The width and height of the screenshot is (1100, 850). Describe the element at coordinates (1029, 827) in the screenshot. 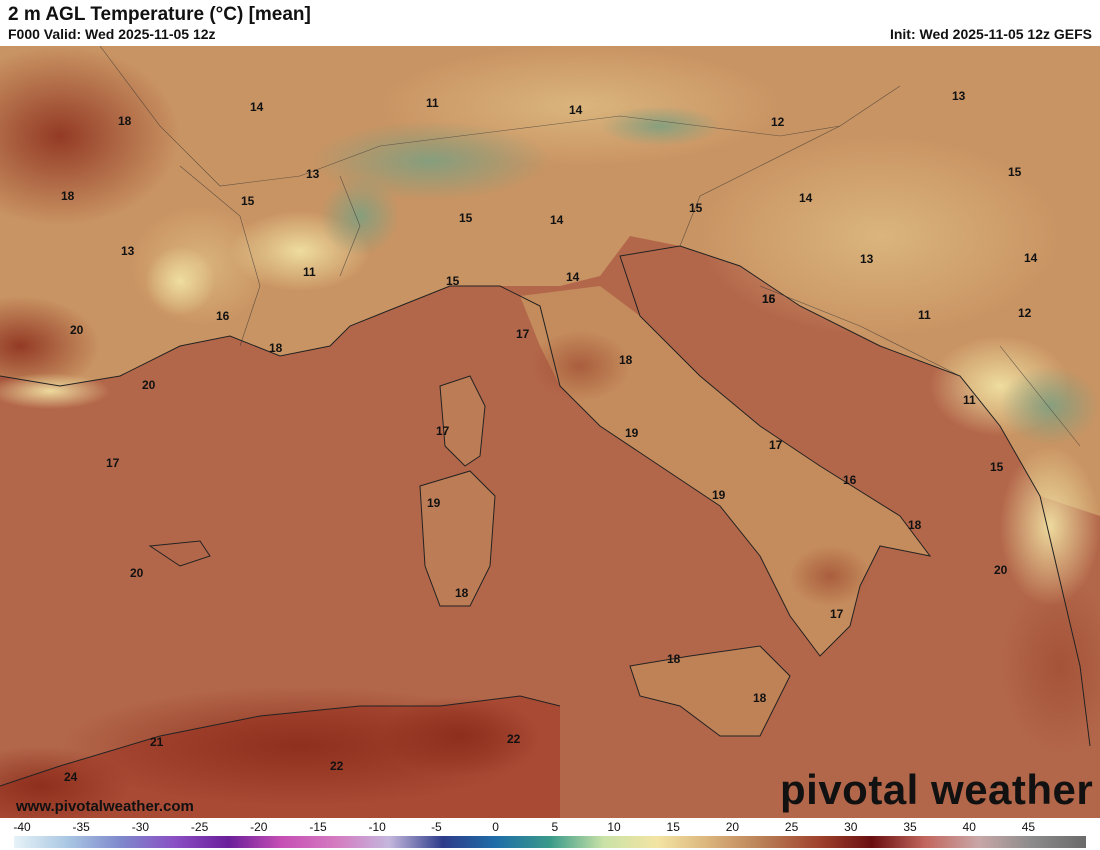

I see `colorbar-tick-label: 45` at that location.